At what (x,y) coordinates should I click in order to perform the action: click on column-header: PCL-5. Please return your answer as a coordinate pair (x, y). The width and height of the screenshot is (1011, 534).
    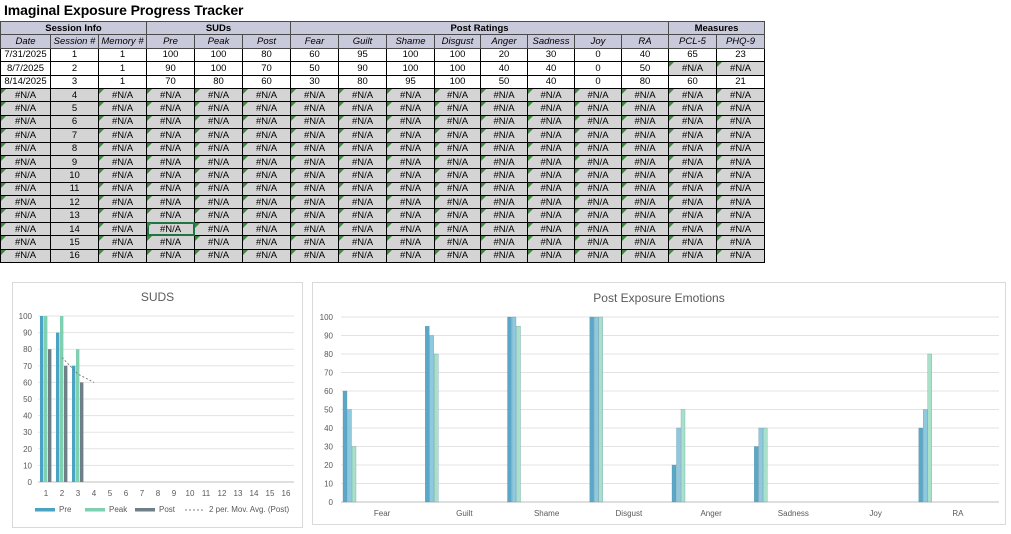
    Looking at the image, I should click on (692, 41).